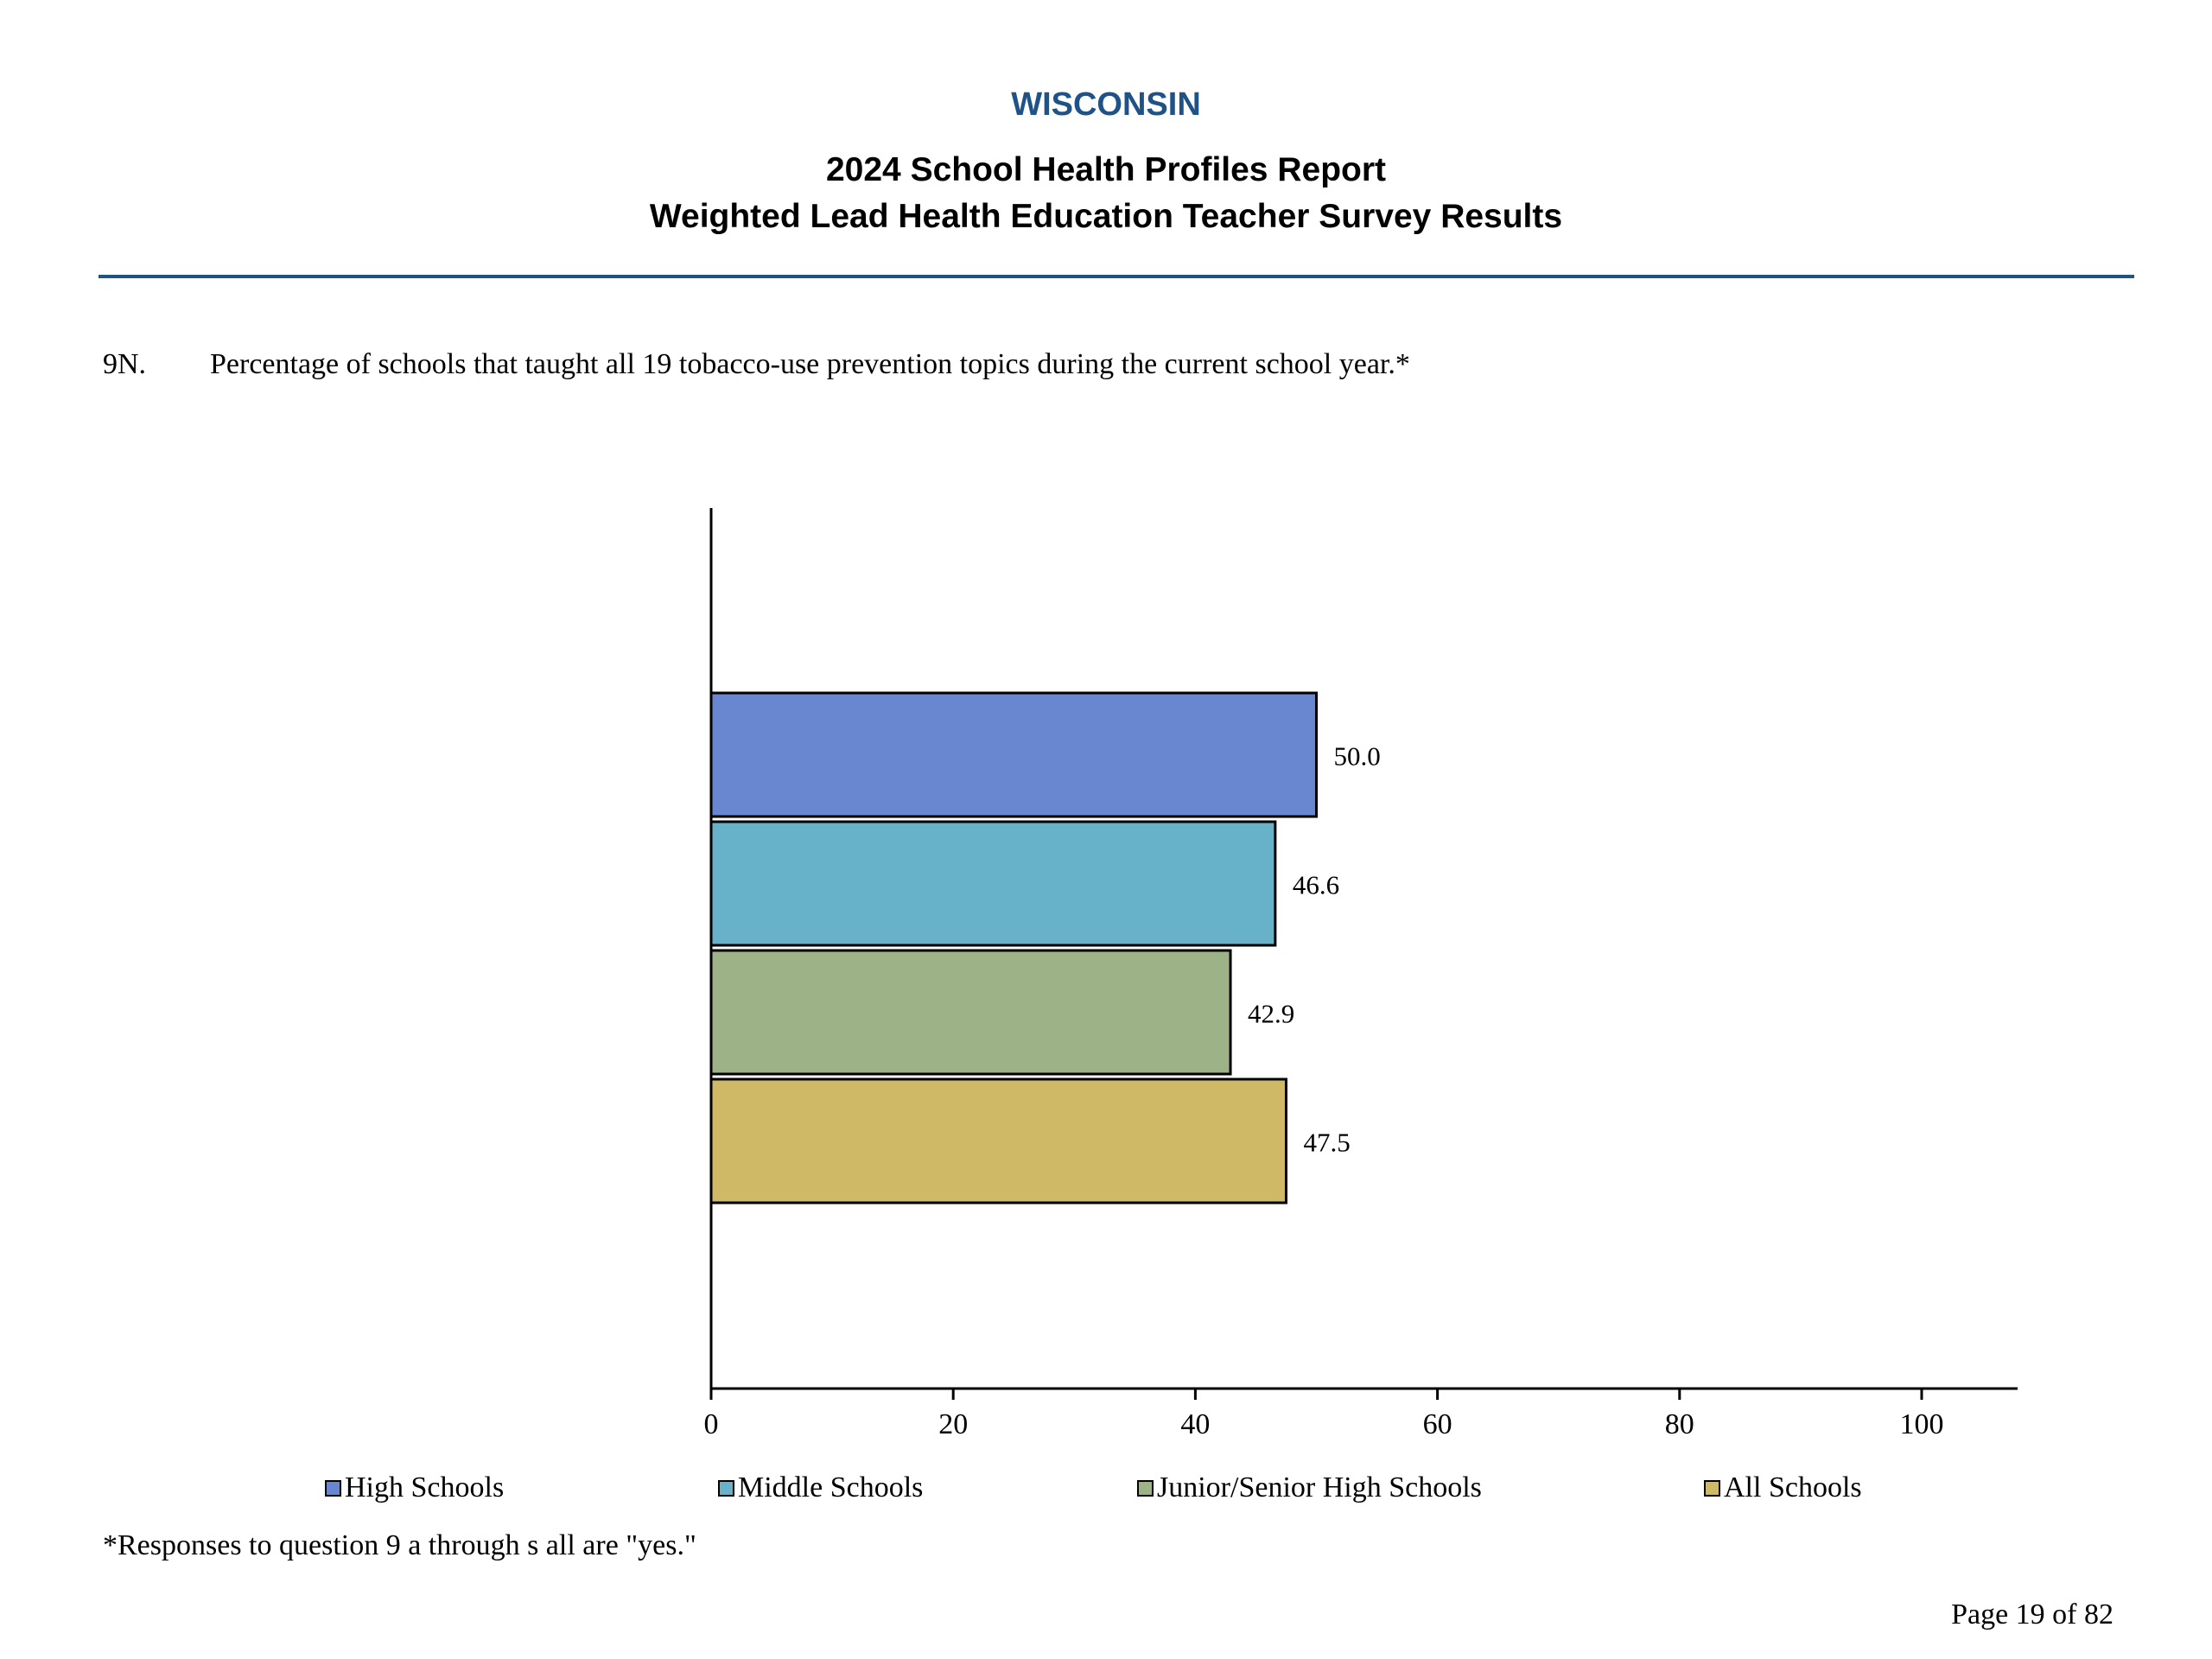 This screenshot has height=1659, width=2212. Describe the element at coordinates (1106, 104) in the screenshot. I see `state-heading: WISCONSIN` at that location.